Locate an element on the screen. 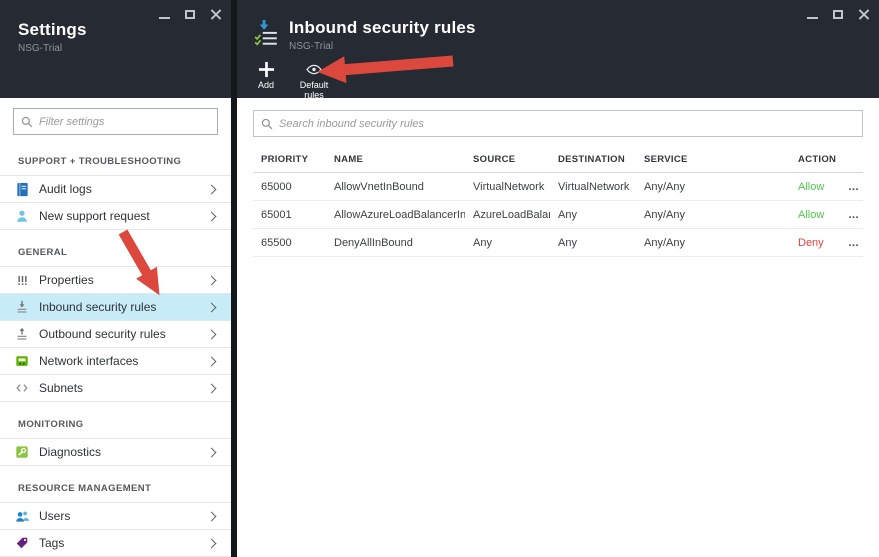 This screenshot has width=879, height=557. default-rules-button: Default rules is located at coordinates (314, 80).